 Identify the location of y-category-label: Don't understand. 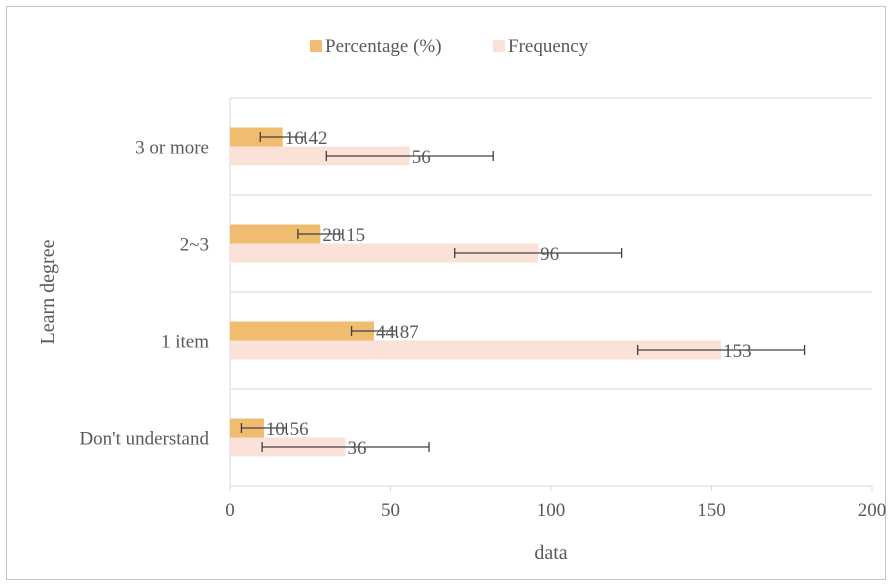
(144, 439).